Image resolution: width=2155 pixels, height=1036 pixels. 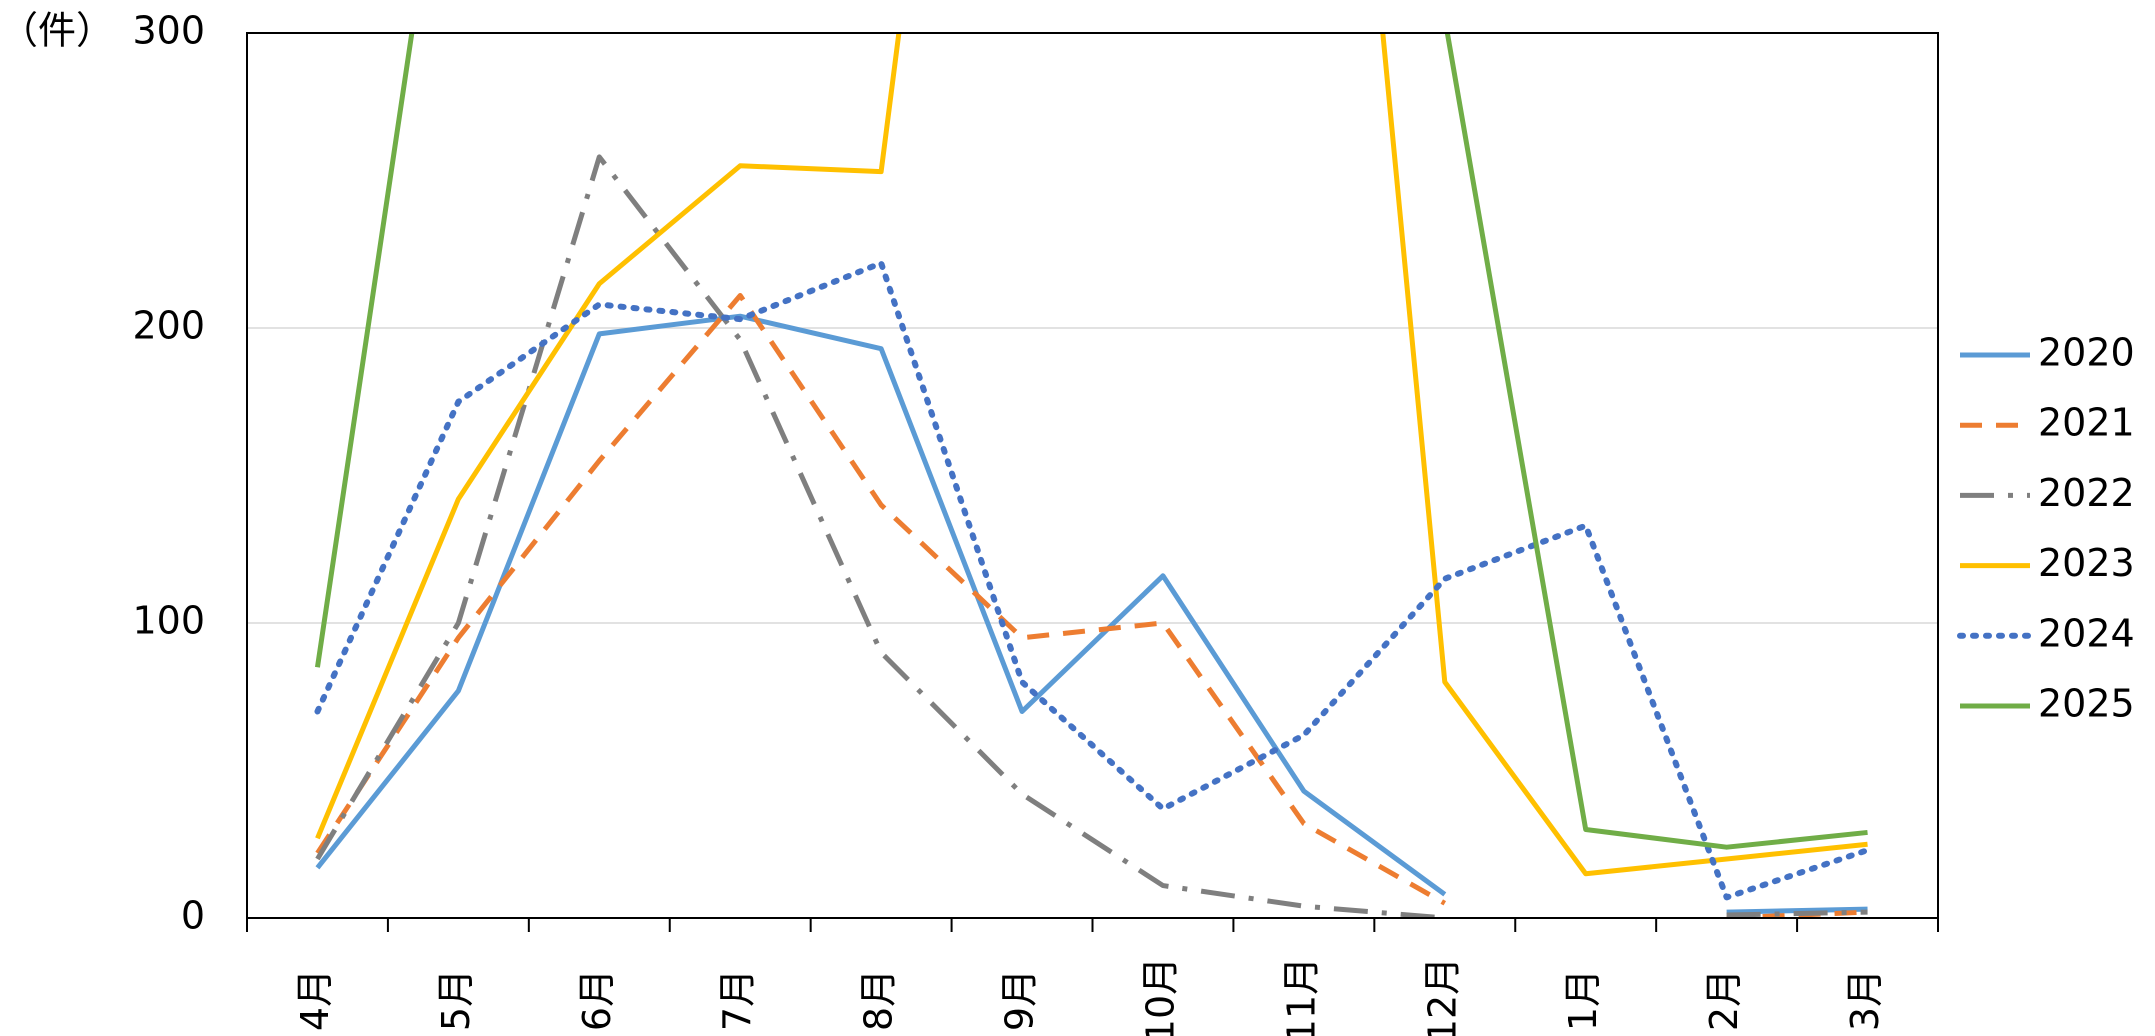 I want to click on y-tick-label: 200, so click(x=168, y=326).